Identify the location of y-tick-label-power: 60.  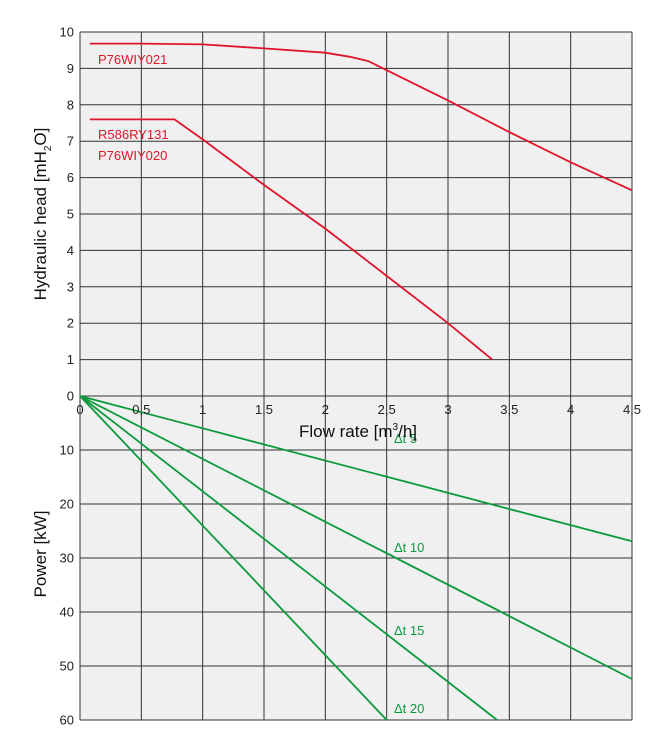
(67, 720).